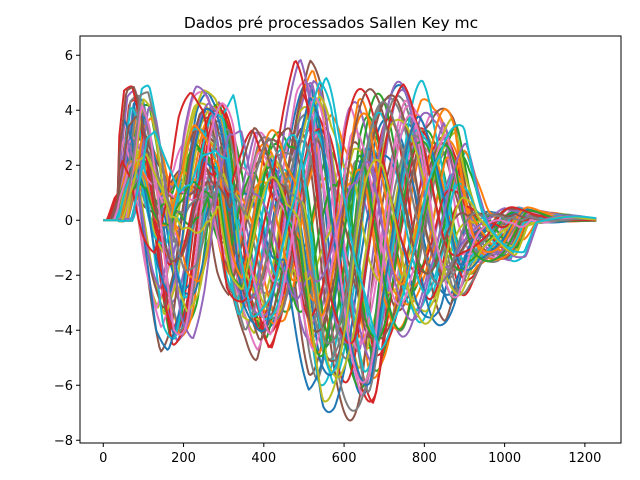  Describe the element at coordinates (69, 221) in the screenshot. I see `y-tick-label: 0` at that location.